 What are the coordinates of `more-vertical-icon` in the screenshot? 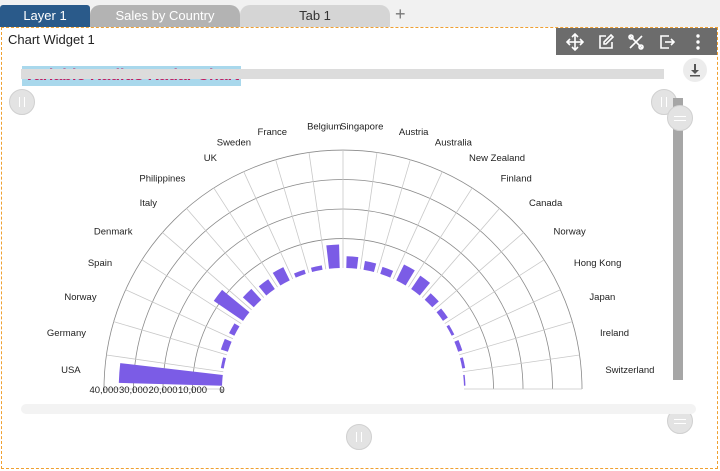 It's located at (698, 42).